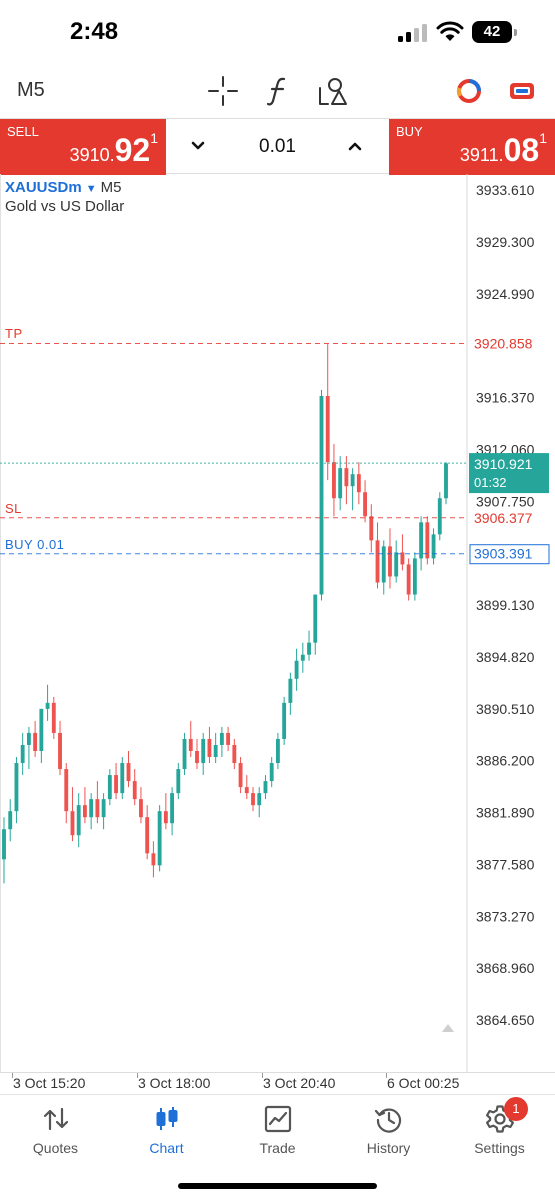  What do you see at coordinates (505, 813) in the screenshot?
I see `price-tick-label: 3881.890` at bounding box center [505, 813].